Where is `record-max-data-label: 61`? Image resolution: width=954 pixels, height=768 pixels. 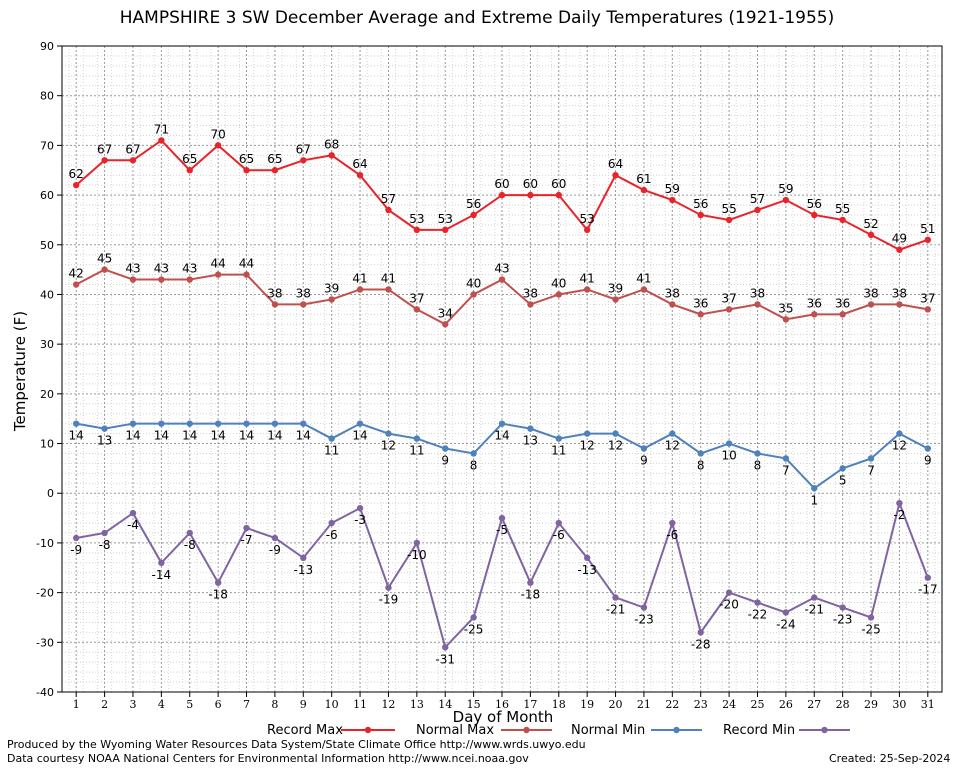
record-max-data-label: 61 is located at coordinates (643, 179).